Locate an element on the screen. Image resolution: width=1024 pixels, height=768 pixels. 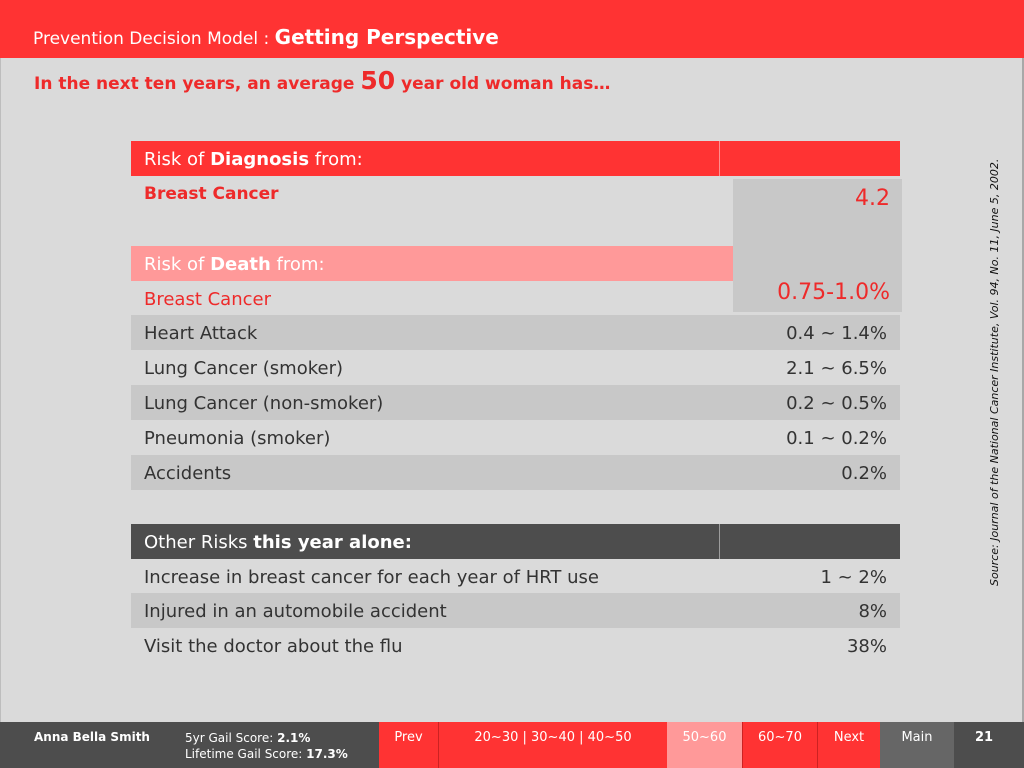
diagnosis-header-post: from: is located at coordinates (336, 159).